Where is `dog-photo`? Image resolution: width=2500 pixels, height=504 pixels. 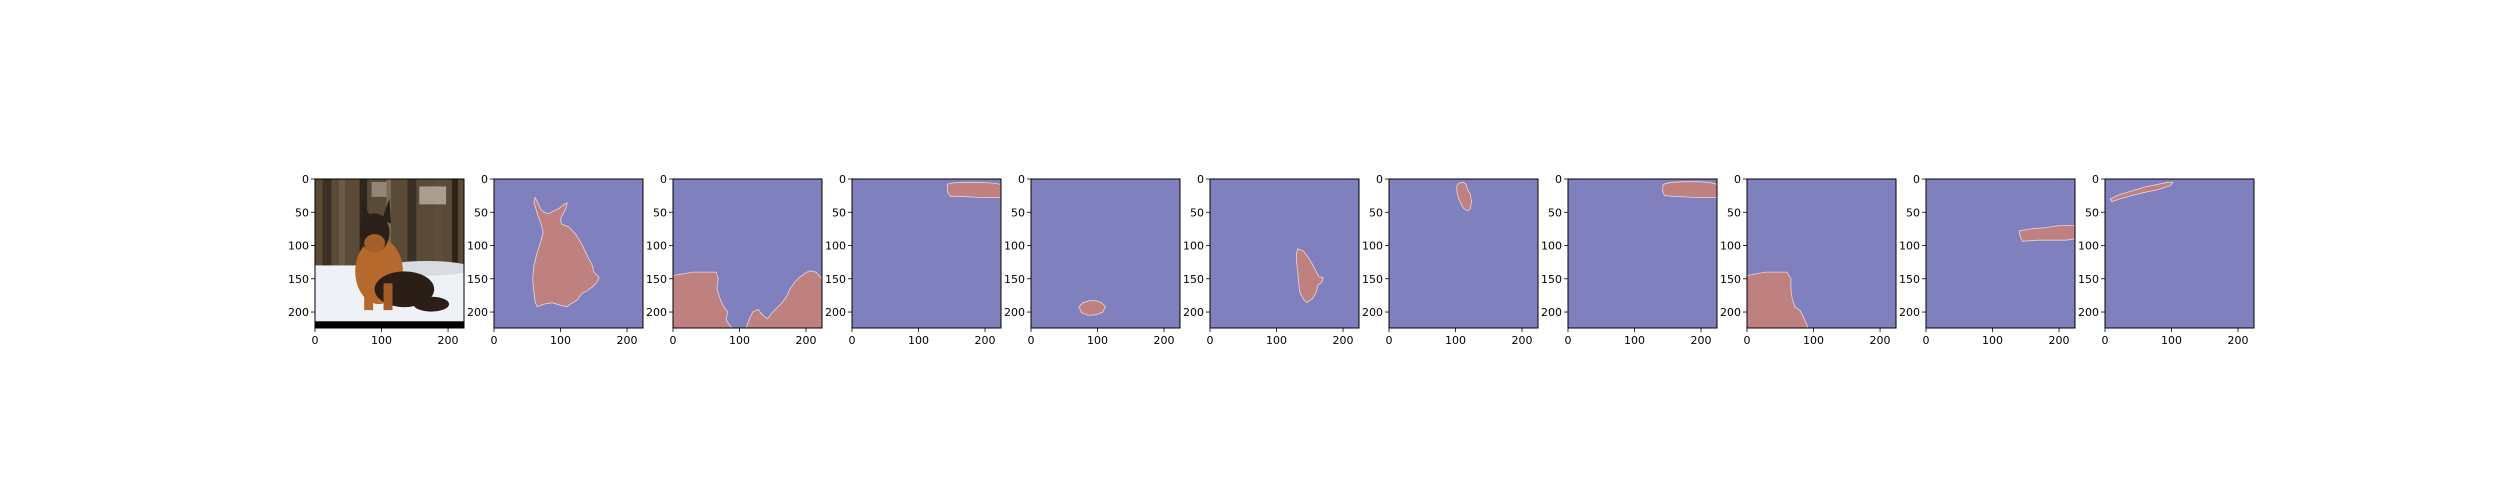 dog-photo is located at coordinates (389, 253).